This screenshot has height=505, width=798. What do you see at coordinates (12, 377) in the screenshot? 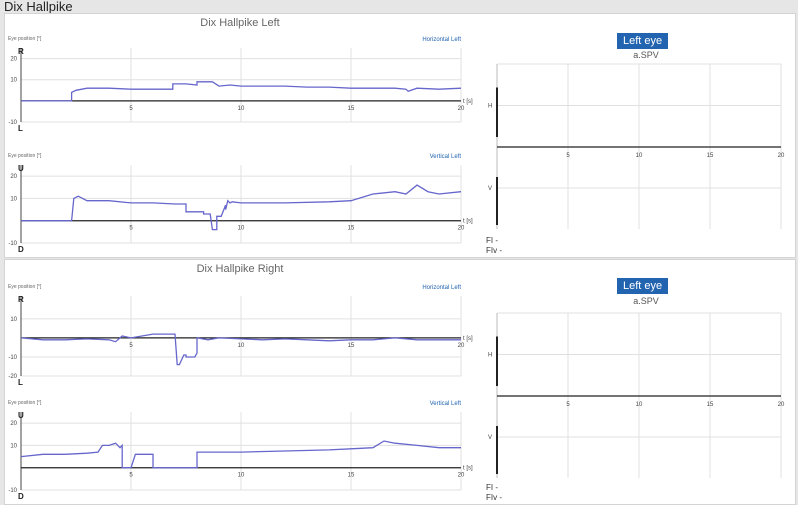
I see `y-tick-label: -20` at bounding box center [12, 377].